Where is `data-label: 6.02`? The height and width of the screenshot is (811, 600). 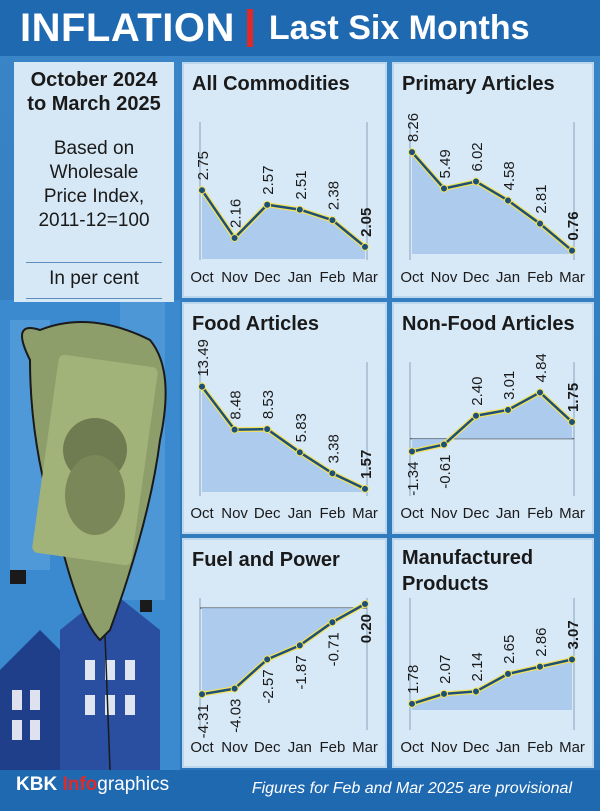
data-label: 6.02 is located at coordinates (477, 156).